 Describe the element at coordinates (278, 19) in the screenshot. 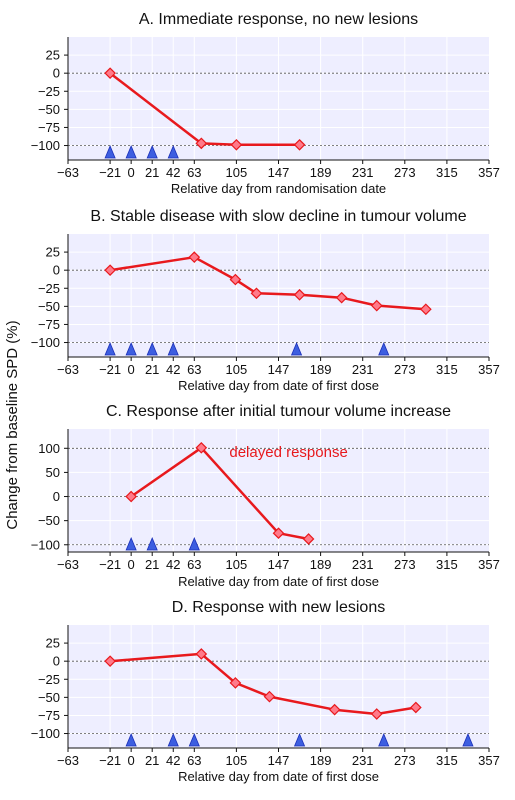

I see `panel-a-title: A. Immediate response, no new lesions` at that location.